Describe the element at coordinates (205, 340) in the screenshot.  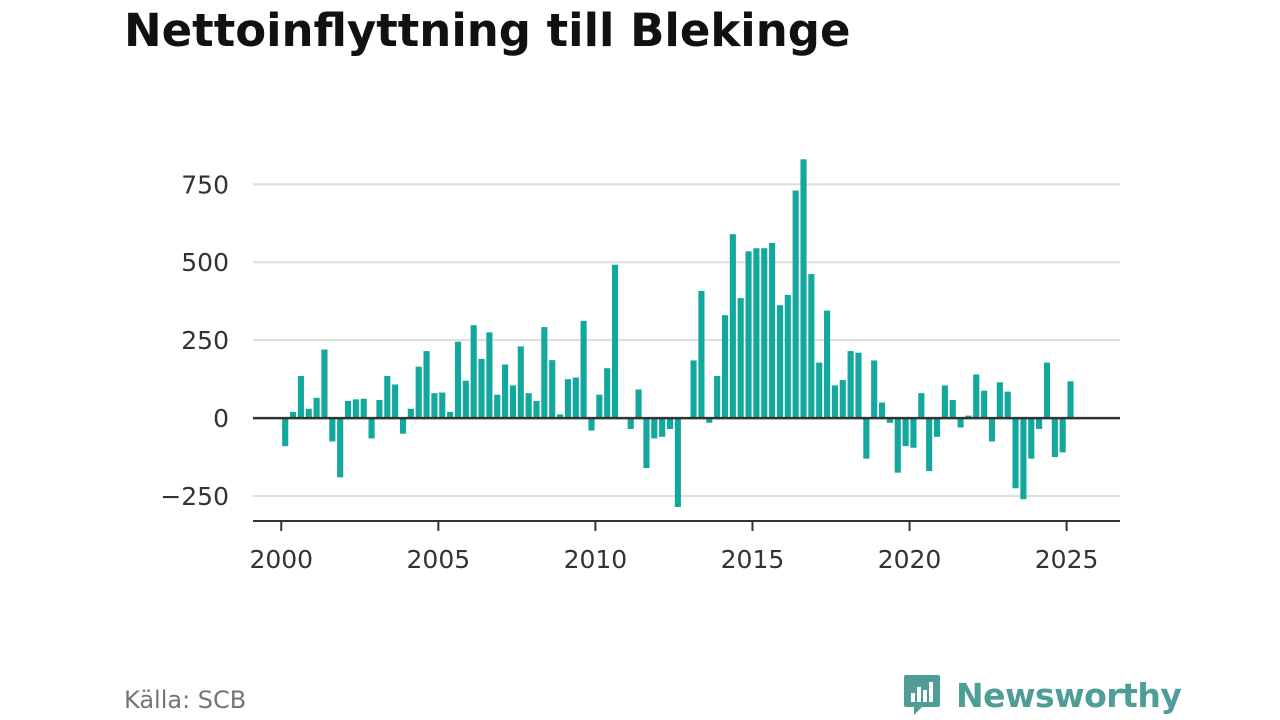
I see `y-tick-label: 250` at that location.